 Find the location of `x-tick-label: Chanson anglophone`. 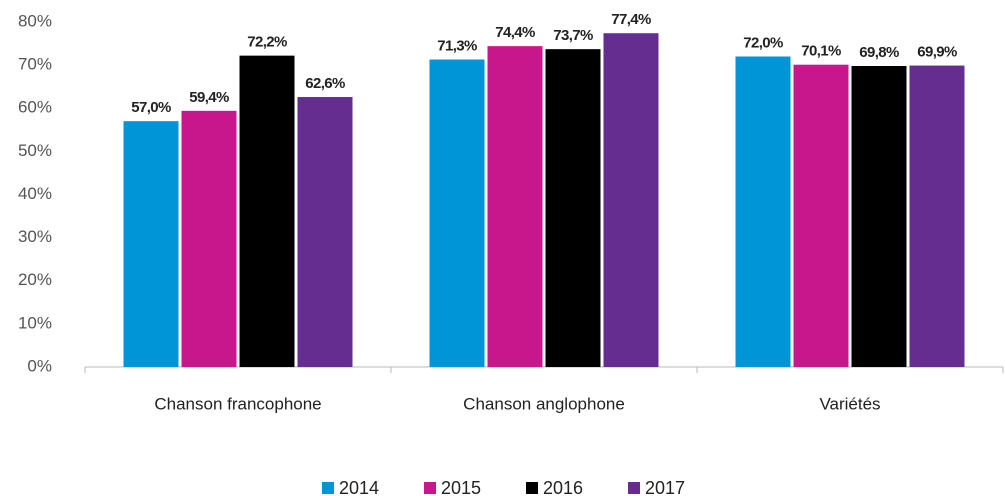

x-tick-label: Chanson anglophone is located at coordinates (544, 403).